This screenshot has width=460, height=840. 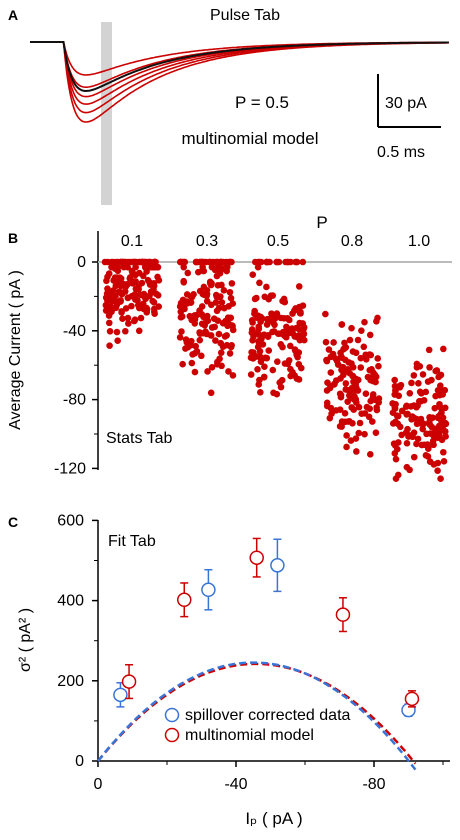 What do you see at coordinates (132, 541) in the screenshot?
I see `fit-tab-label: Fit Tab` at bounding box center [132, 541].